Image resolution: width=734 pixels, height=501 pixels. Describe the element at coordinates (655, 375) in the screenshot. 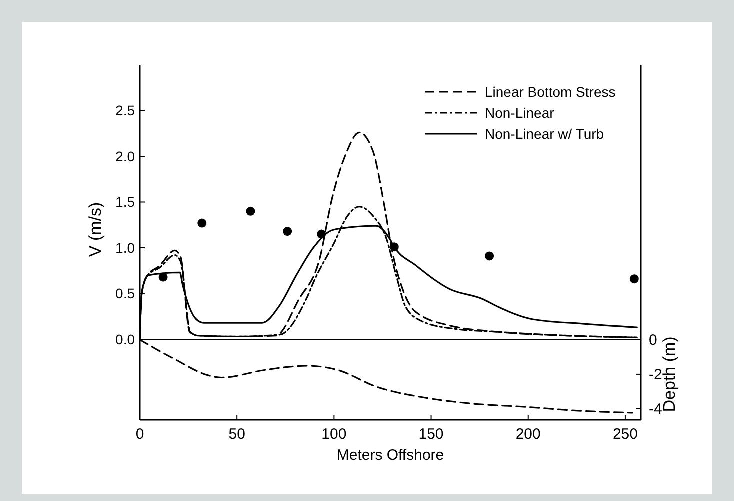

I see `y2-tick-label: -2` at that location.